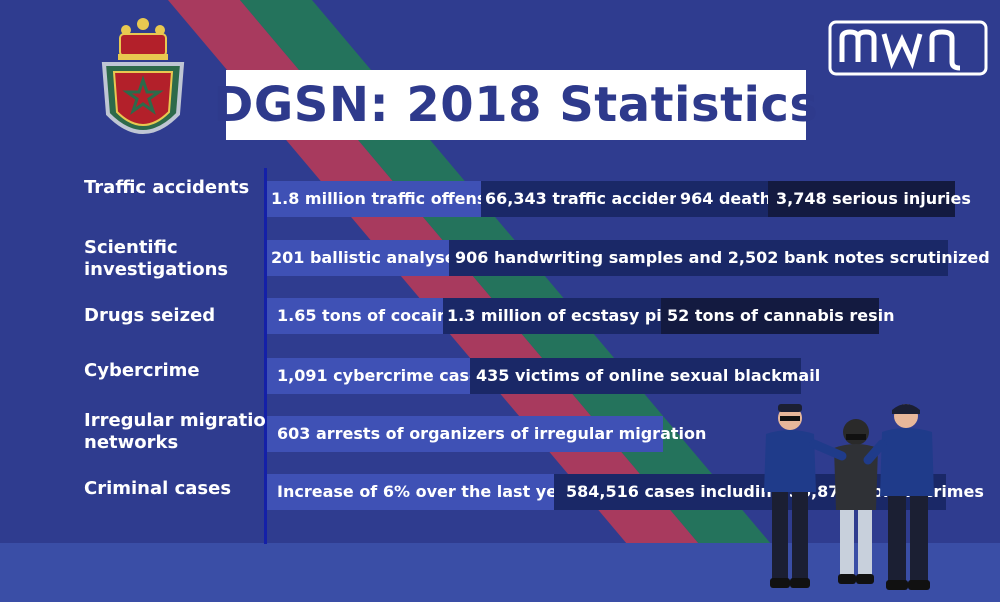 The height and width of the screenshot is (602, 1000). I want to click on category-label-line: Cybercrime, so click(142, 370).